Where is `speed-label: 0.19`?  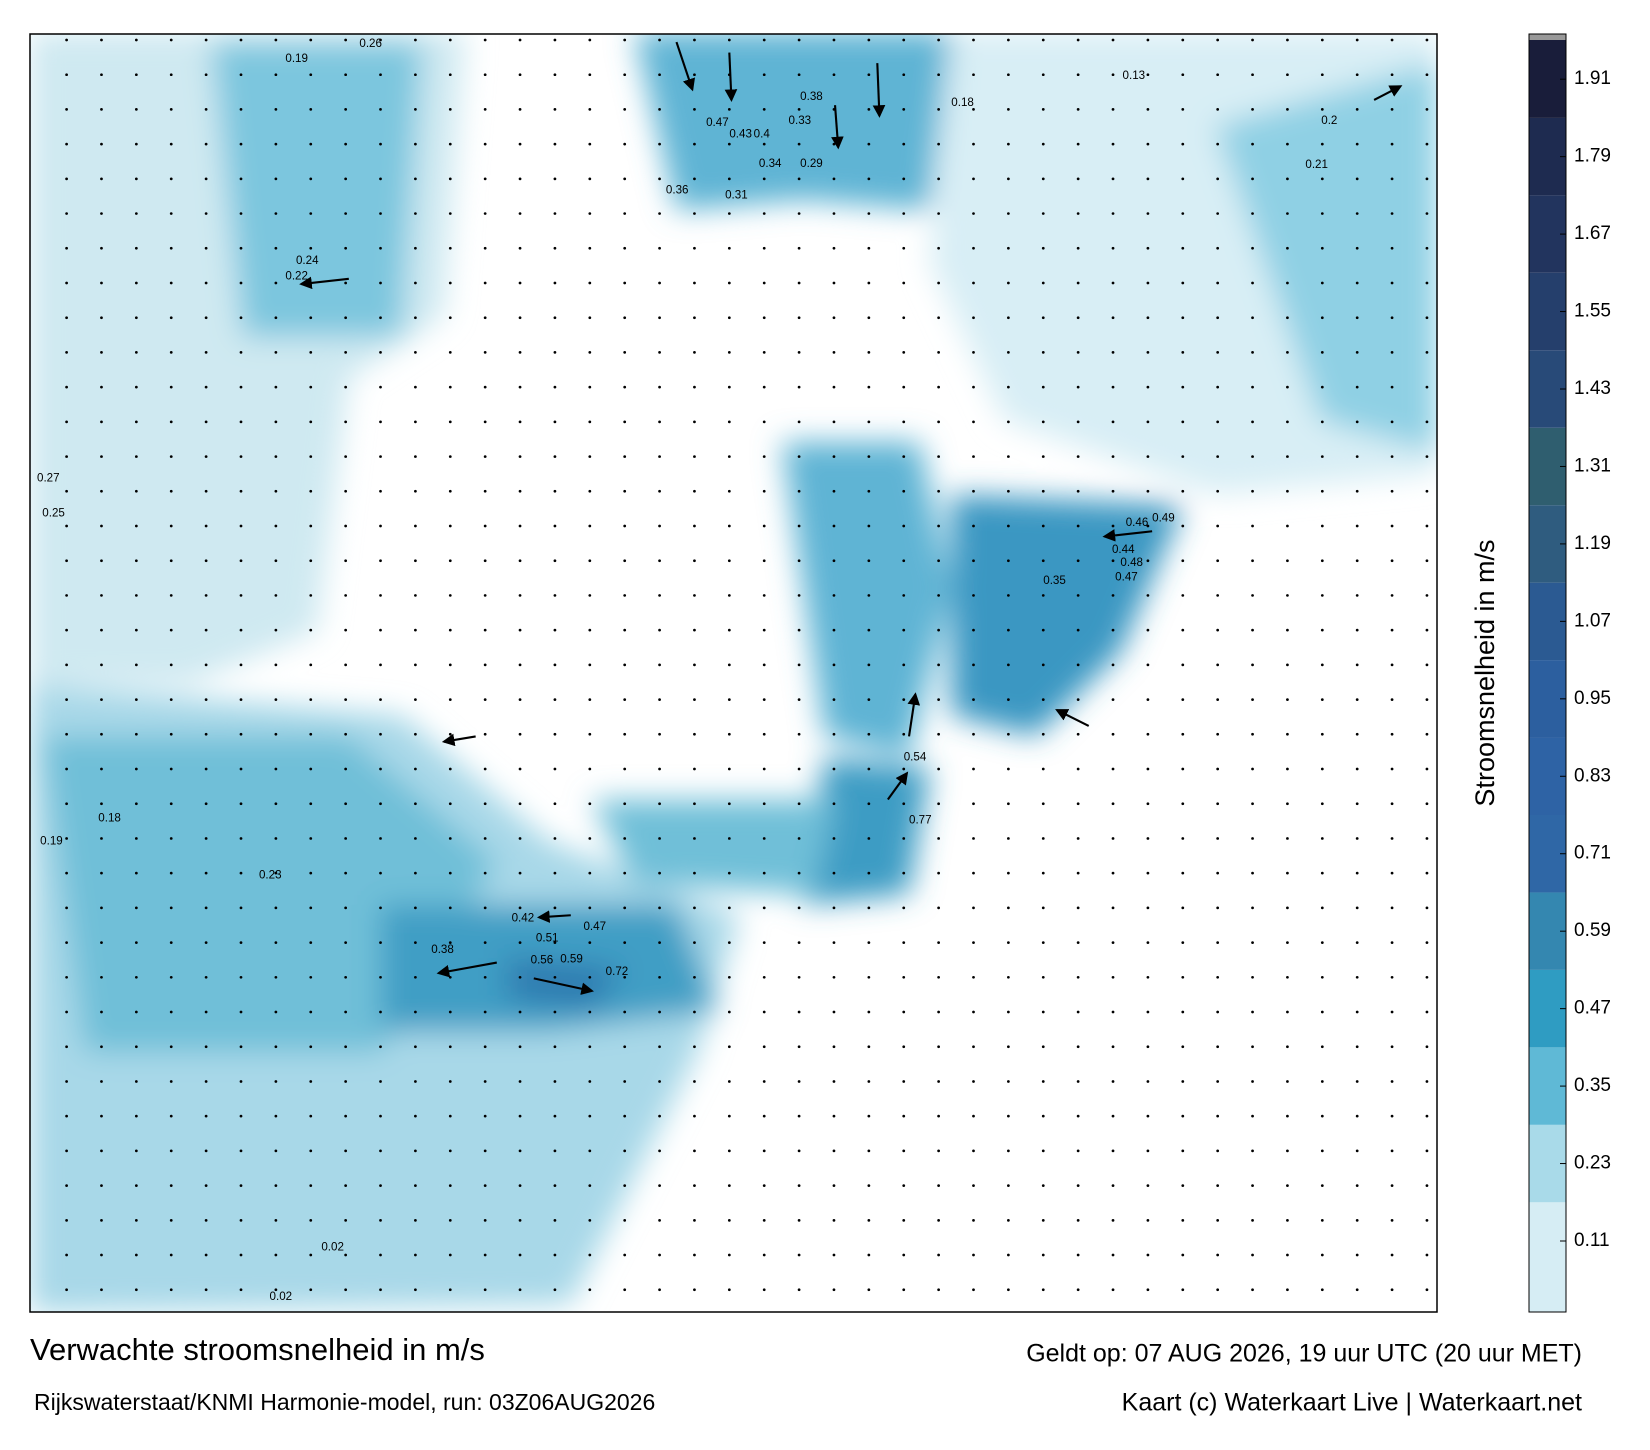
speed-label: 0.19 is located at coordinates (51, 842).